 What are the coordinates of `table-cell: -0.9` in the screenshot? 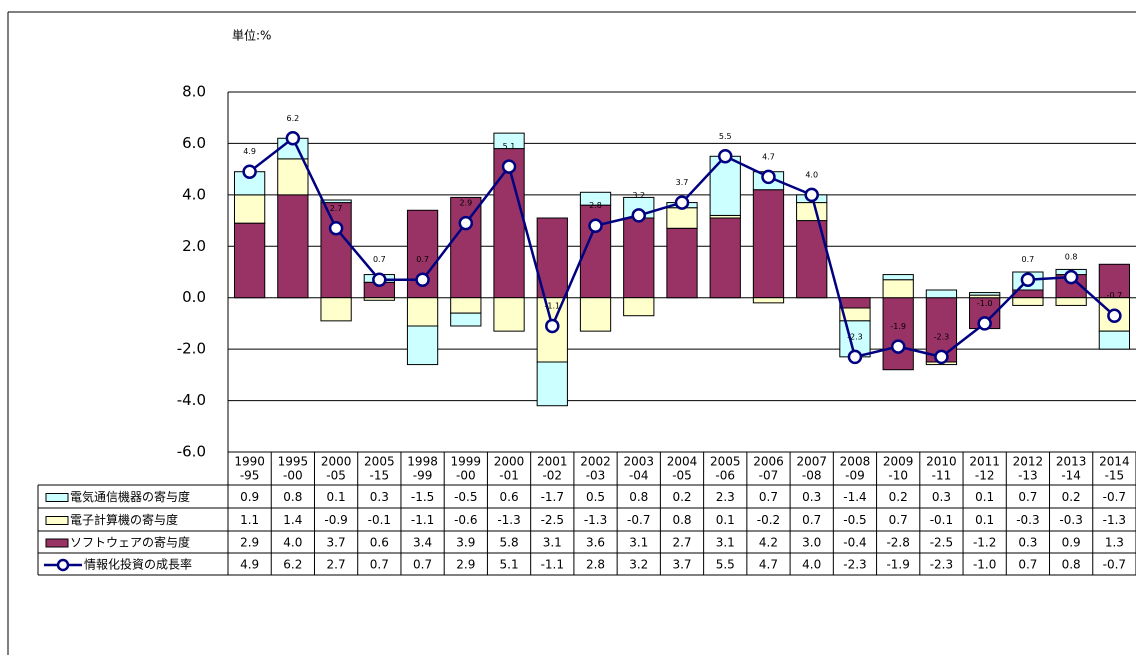 It's located at (335, 520).